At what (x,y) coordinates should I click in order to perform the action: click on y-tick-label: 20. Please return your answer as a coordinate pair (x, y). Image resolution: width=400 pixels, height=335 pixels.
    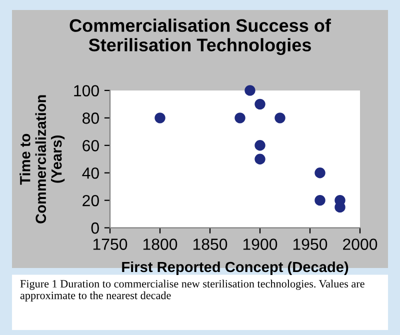
    Looking at the image, I should click on (90, 200).